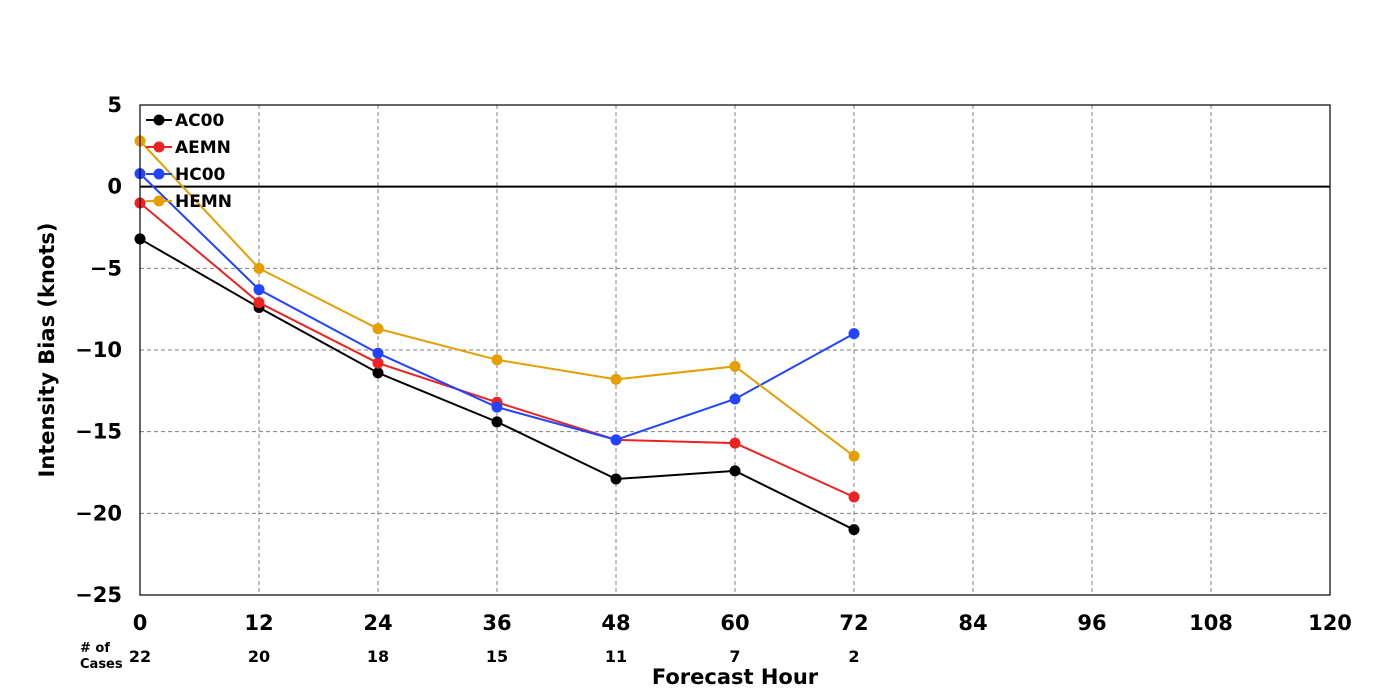  What do you see at coordinates (159, 120) in the screenshot?
I see `legend-marker-ac00` at bounding box center [159, 120].